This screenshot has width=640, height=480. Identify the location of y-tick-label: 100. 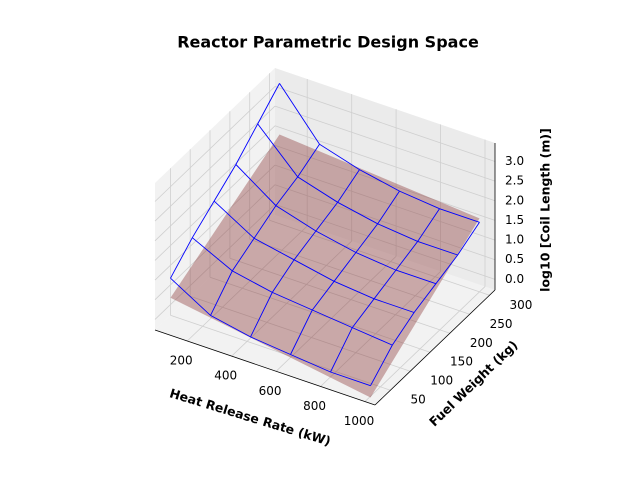
(441, 381).